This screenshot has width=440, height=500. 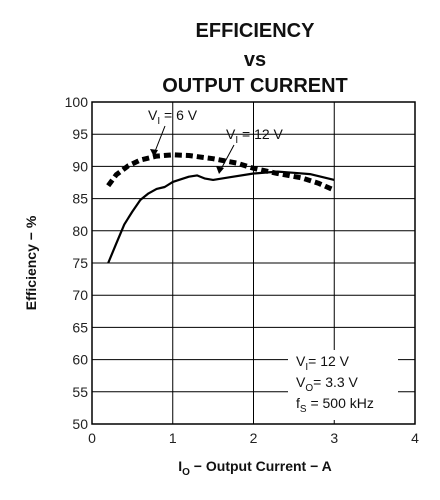 I want to click on x-tick-labels: 0 1 2 3 4, so click(x=253, y=438).